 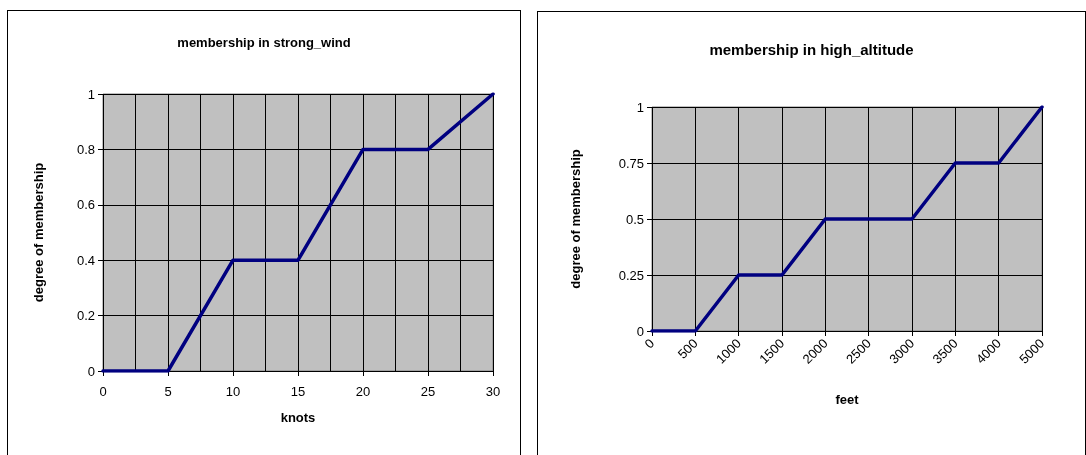 What do you see at coordinates (493, 391) in the screenshot?
I see `x-tick-label: 30` at bounding box center [493, 391].